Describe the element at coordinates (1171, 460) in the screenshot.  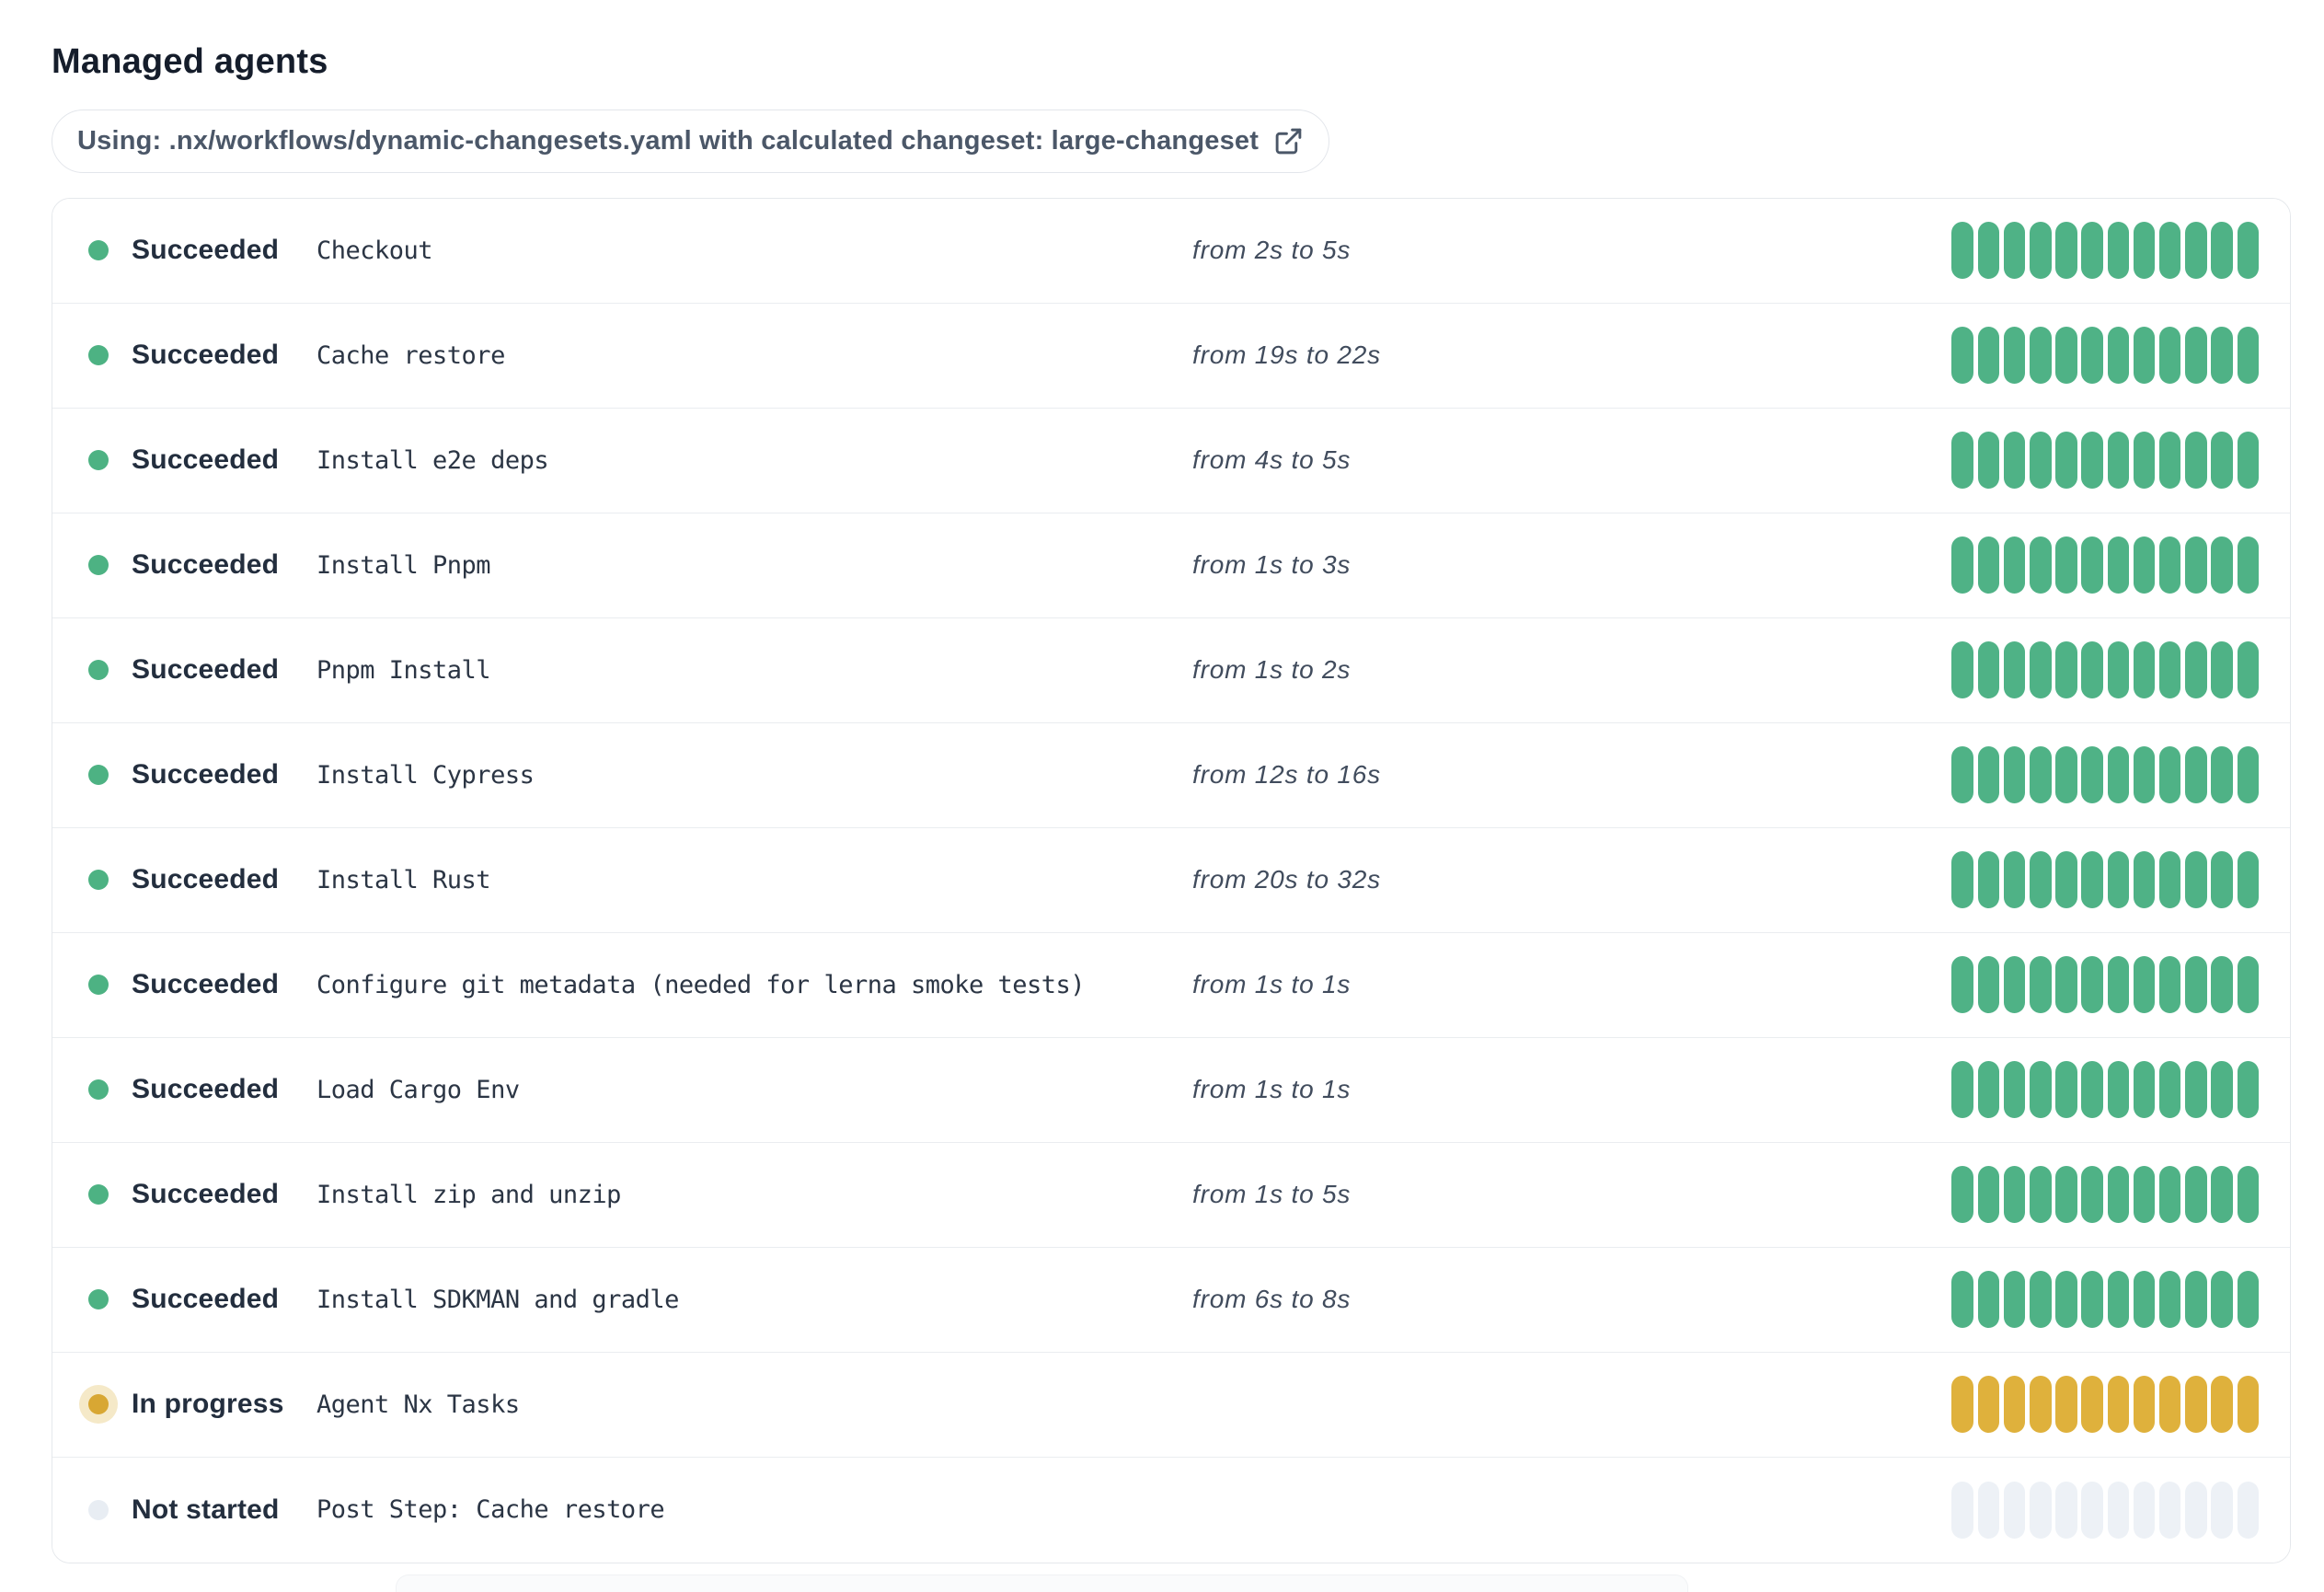
I see `agent-step-row: Succeeded Install e2e deps from 4s to 5s` at that location.